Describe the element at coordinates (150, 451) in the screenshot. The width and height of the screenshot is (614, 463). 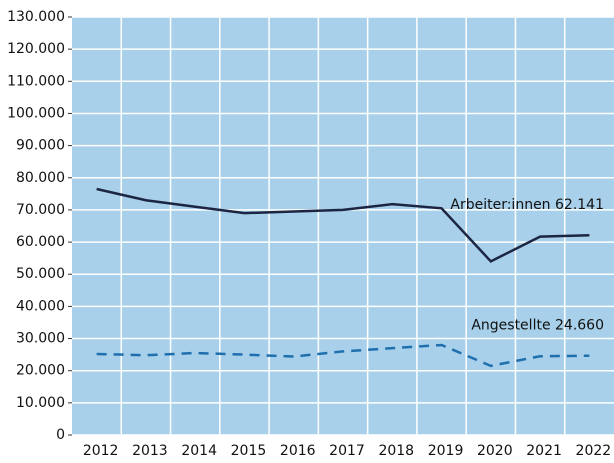
I see `x-tick-label: 2013` at that location.